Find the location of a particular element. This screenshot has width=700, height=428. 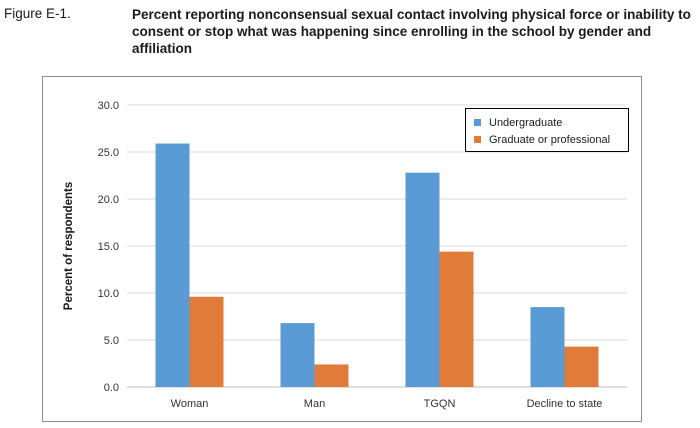

legend-swatch-graduate is located at coordinates (477, 139).